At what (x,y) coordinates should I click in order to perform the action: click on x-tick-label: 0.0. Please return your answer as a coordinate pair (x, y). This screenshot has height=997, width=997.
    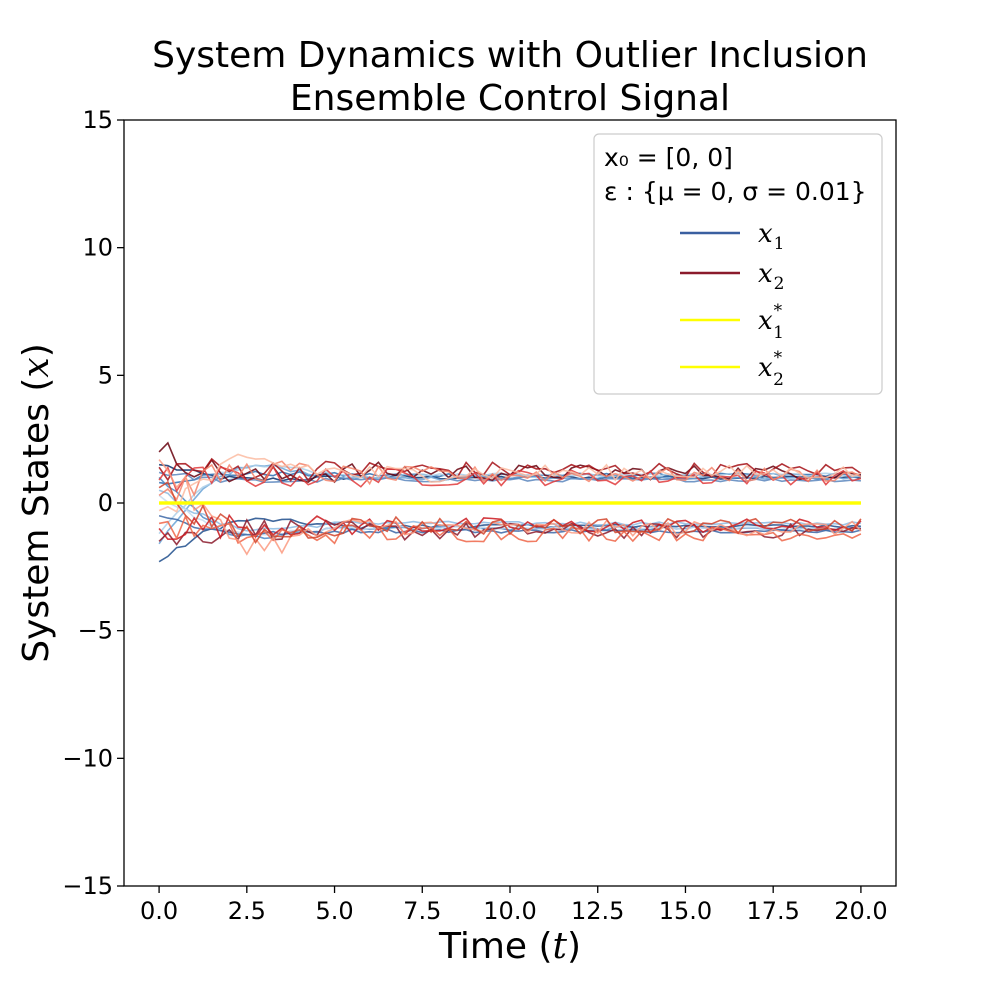
    Looking at the image, I should click on (159, 911).